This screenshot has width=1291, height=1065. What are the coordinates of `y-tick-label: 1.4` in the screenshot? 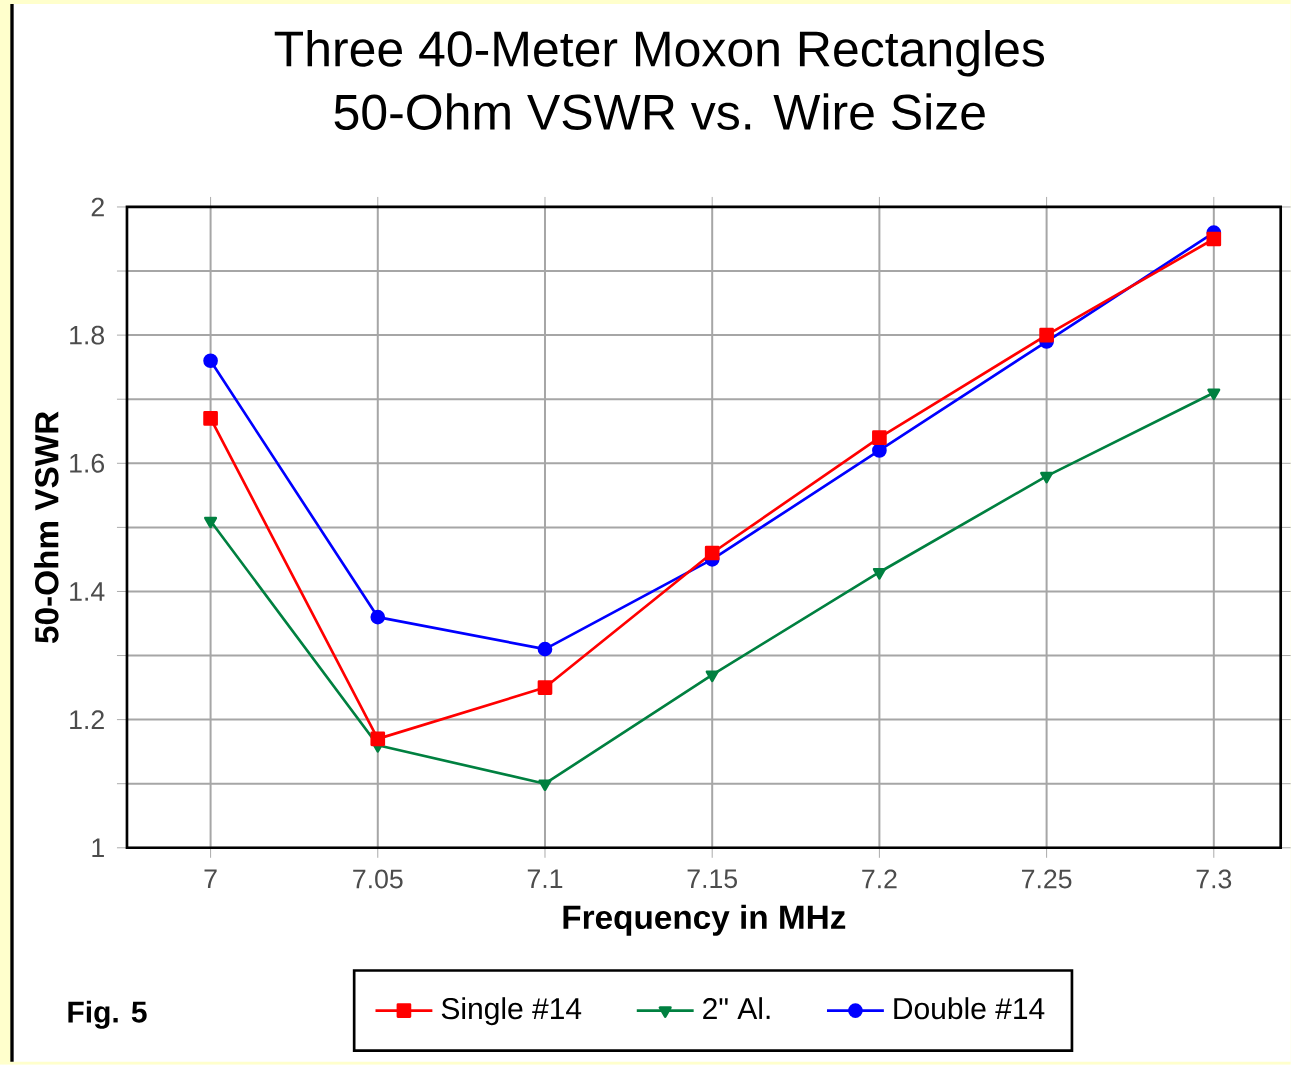 It's located at (87, 591).